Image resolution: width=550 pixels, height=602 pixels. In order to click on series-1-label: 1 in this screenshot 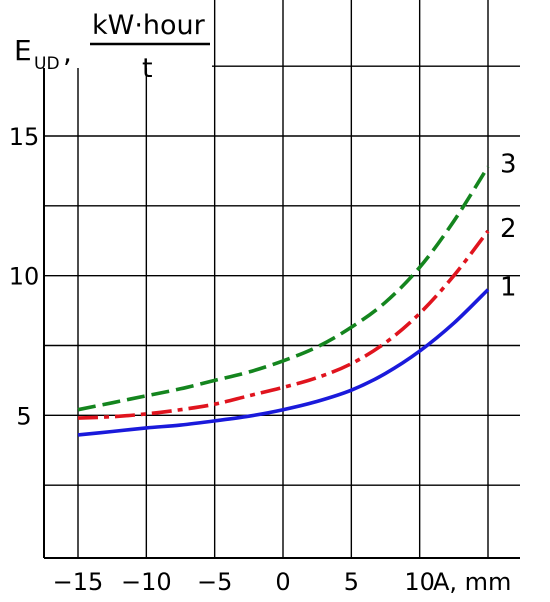, I will do `click(508, 288)`.